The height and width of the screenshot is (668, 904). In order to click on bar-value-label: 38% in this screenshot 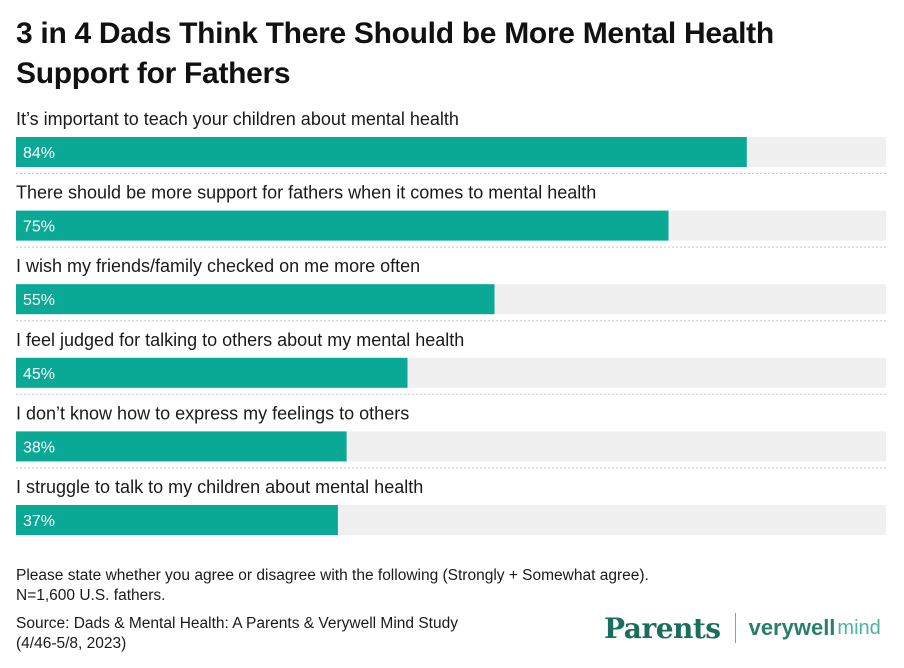, I will do `click(39, 447)`.